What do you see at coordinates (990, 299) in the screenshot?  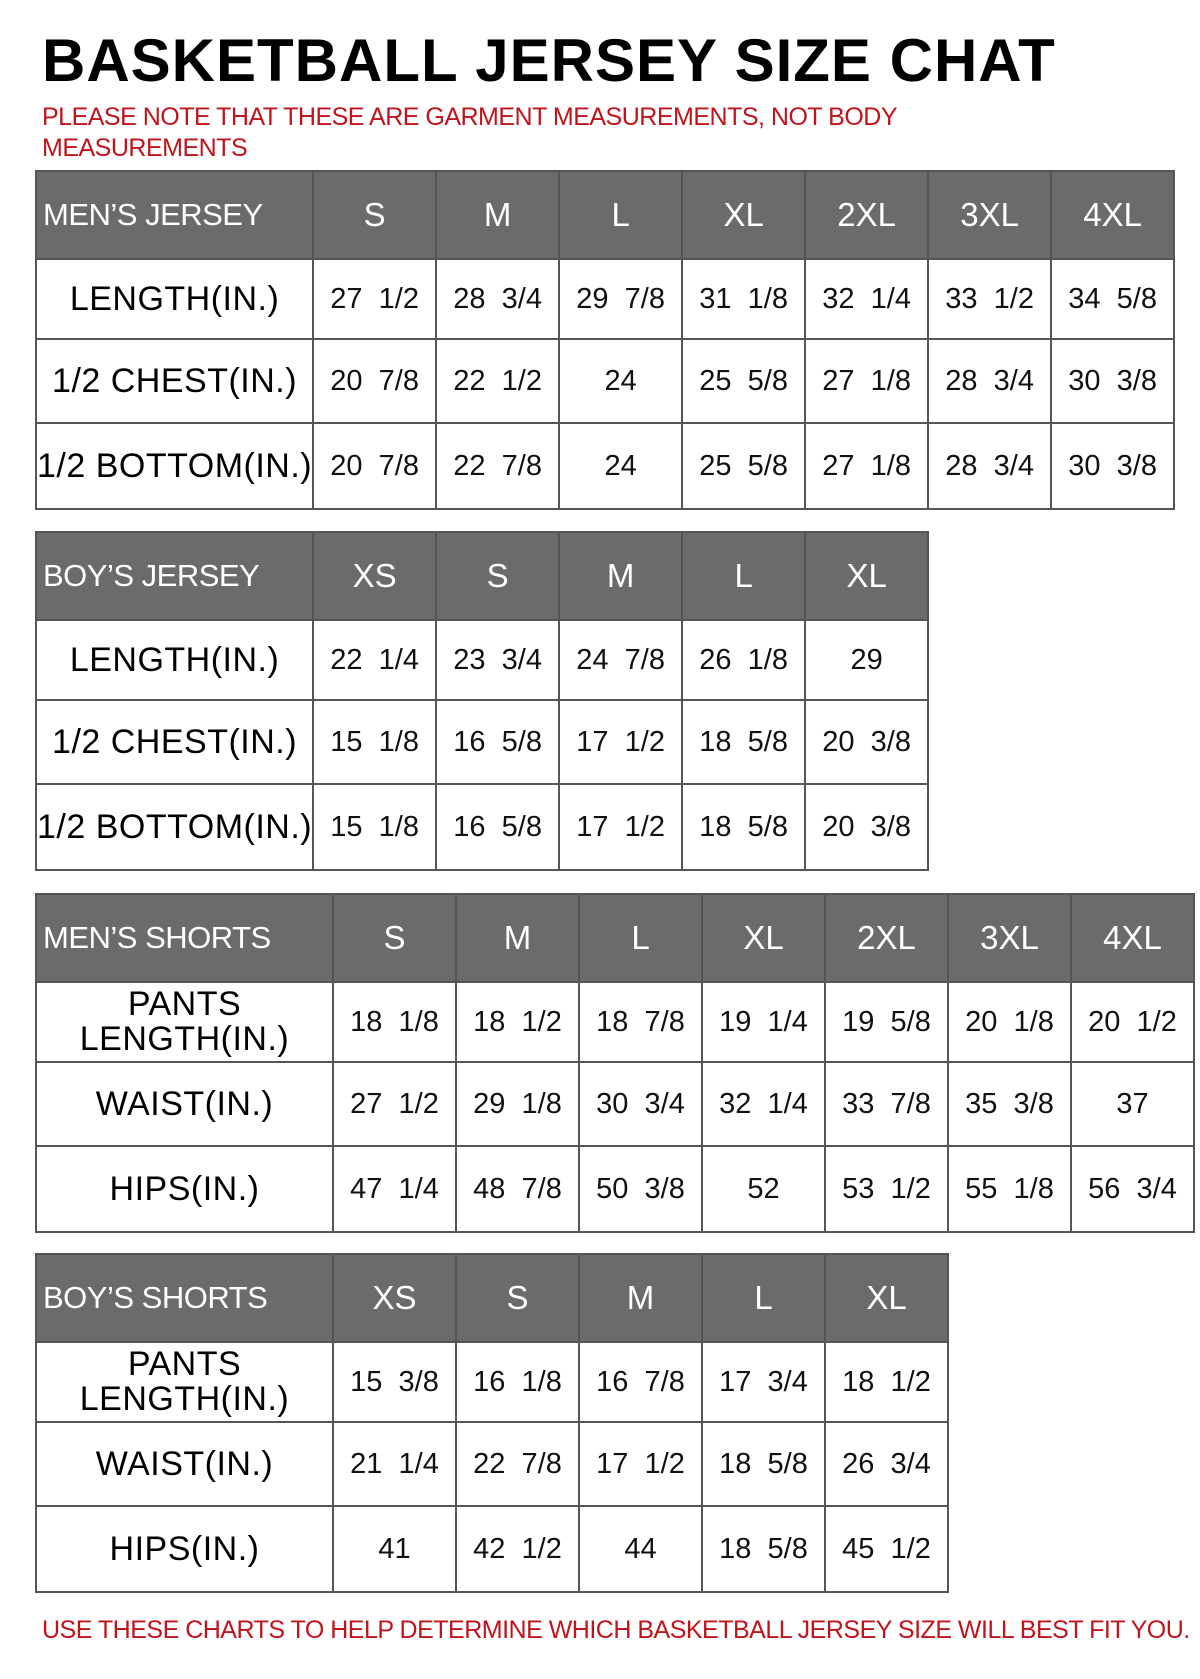 I see `measurement-value: 33 1/2` at bounding box center [990, 299].